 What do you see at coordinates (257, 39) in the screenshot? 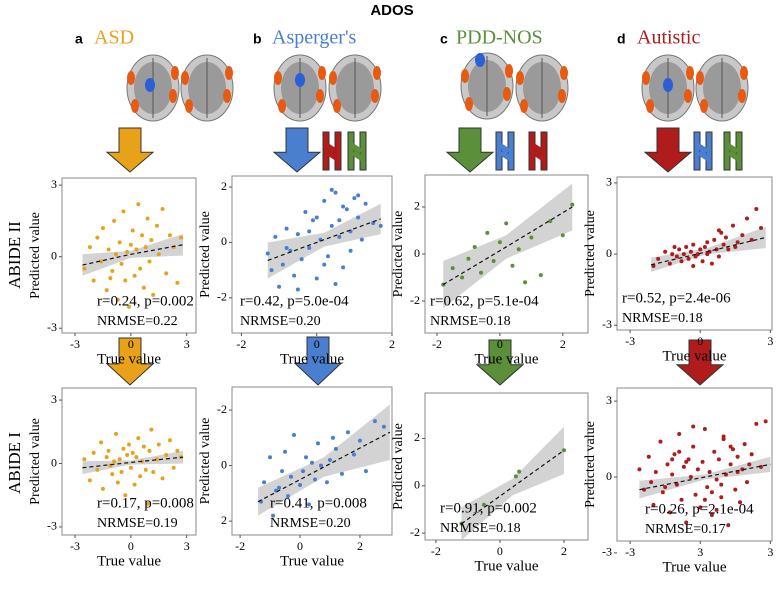
I see `panel-letter: b` at bounding box center [257, 39].